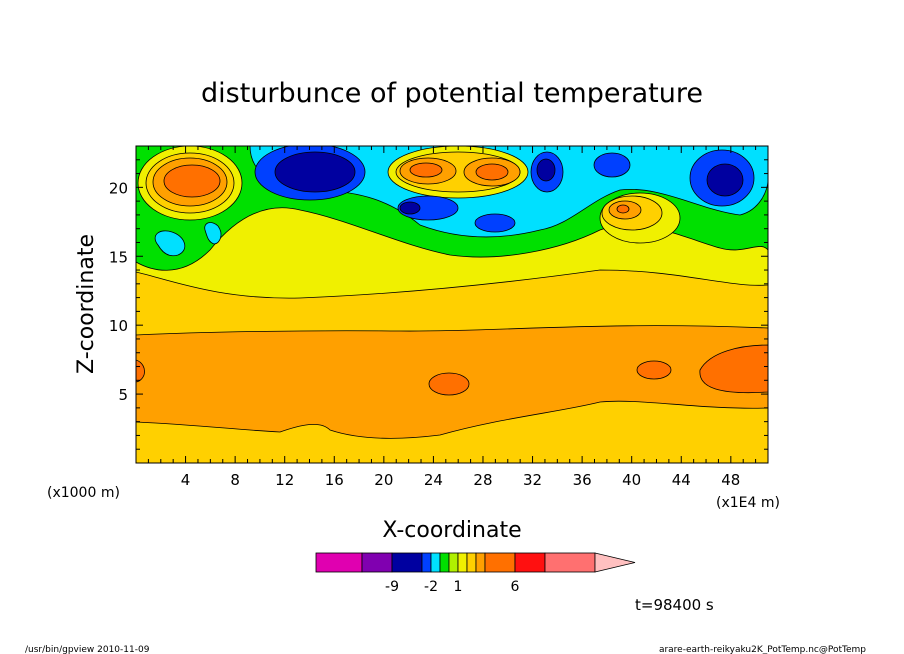  What do you see at coordinates (315, 172) in the screenshot?
I see `cold-1-core` at bounding box center [315, 172].